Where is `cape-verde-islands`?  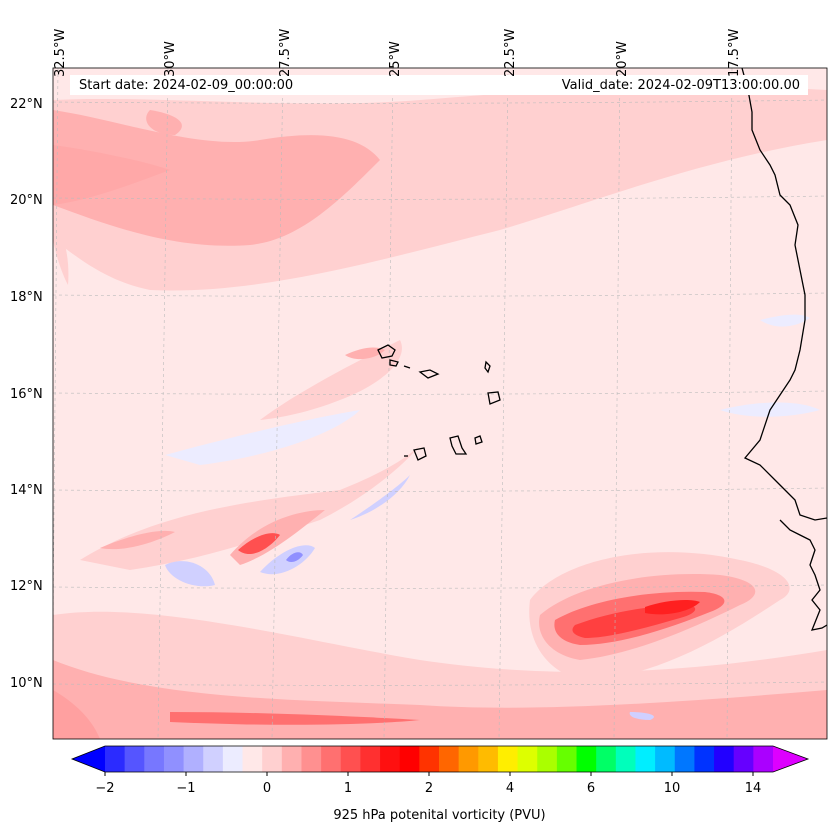
cape-verde-islands is located at coordinates (439, 402).